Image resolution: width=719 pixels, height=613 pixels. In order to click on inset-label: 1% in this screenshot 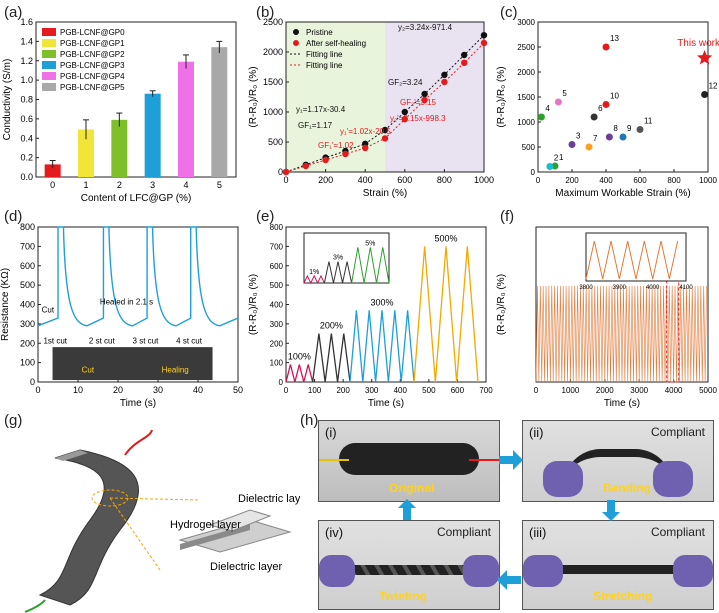, I will do `click(314, 272)`.